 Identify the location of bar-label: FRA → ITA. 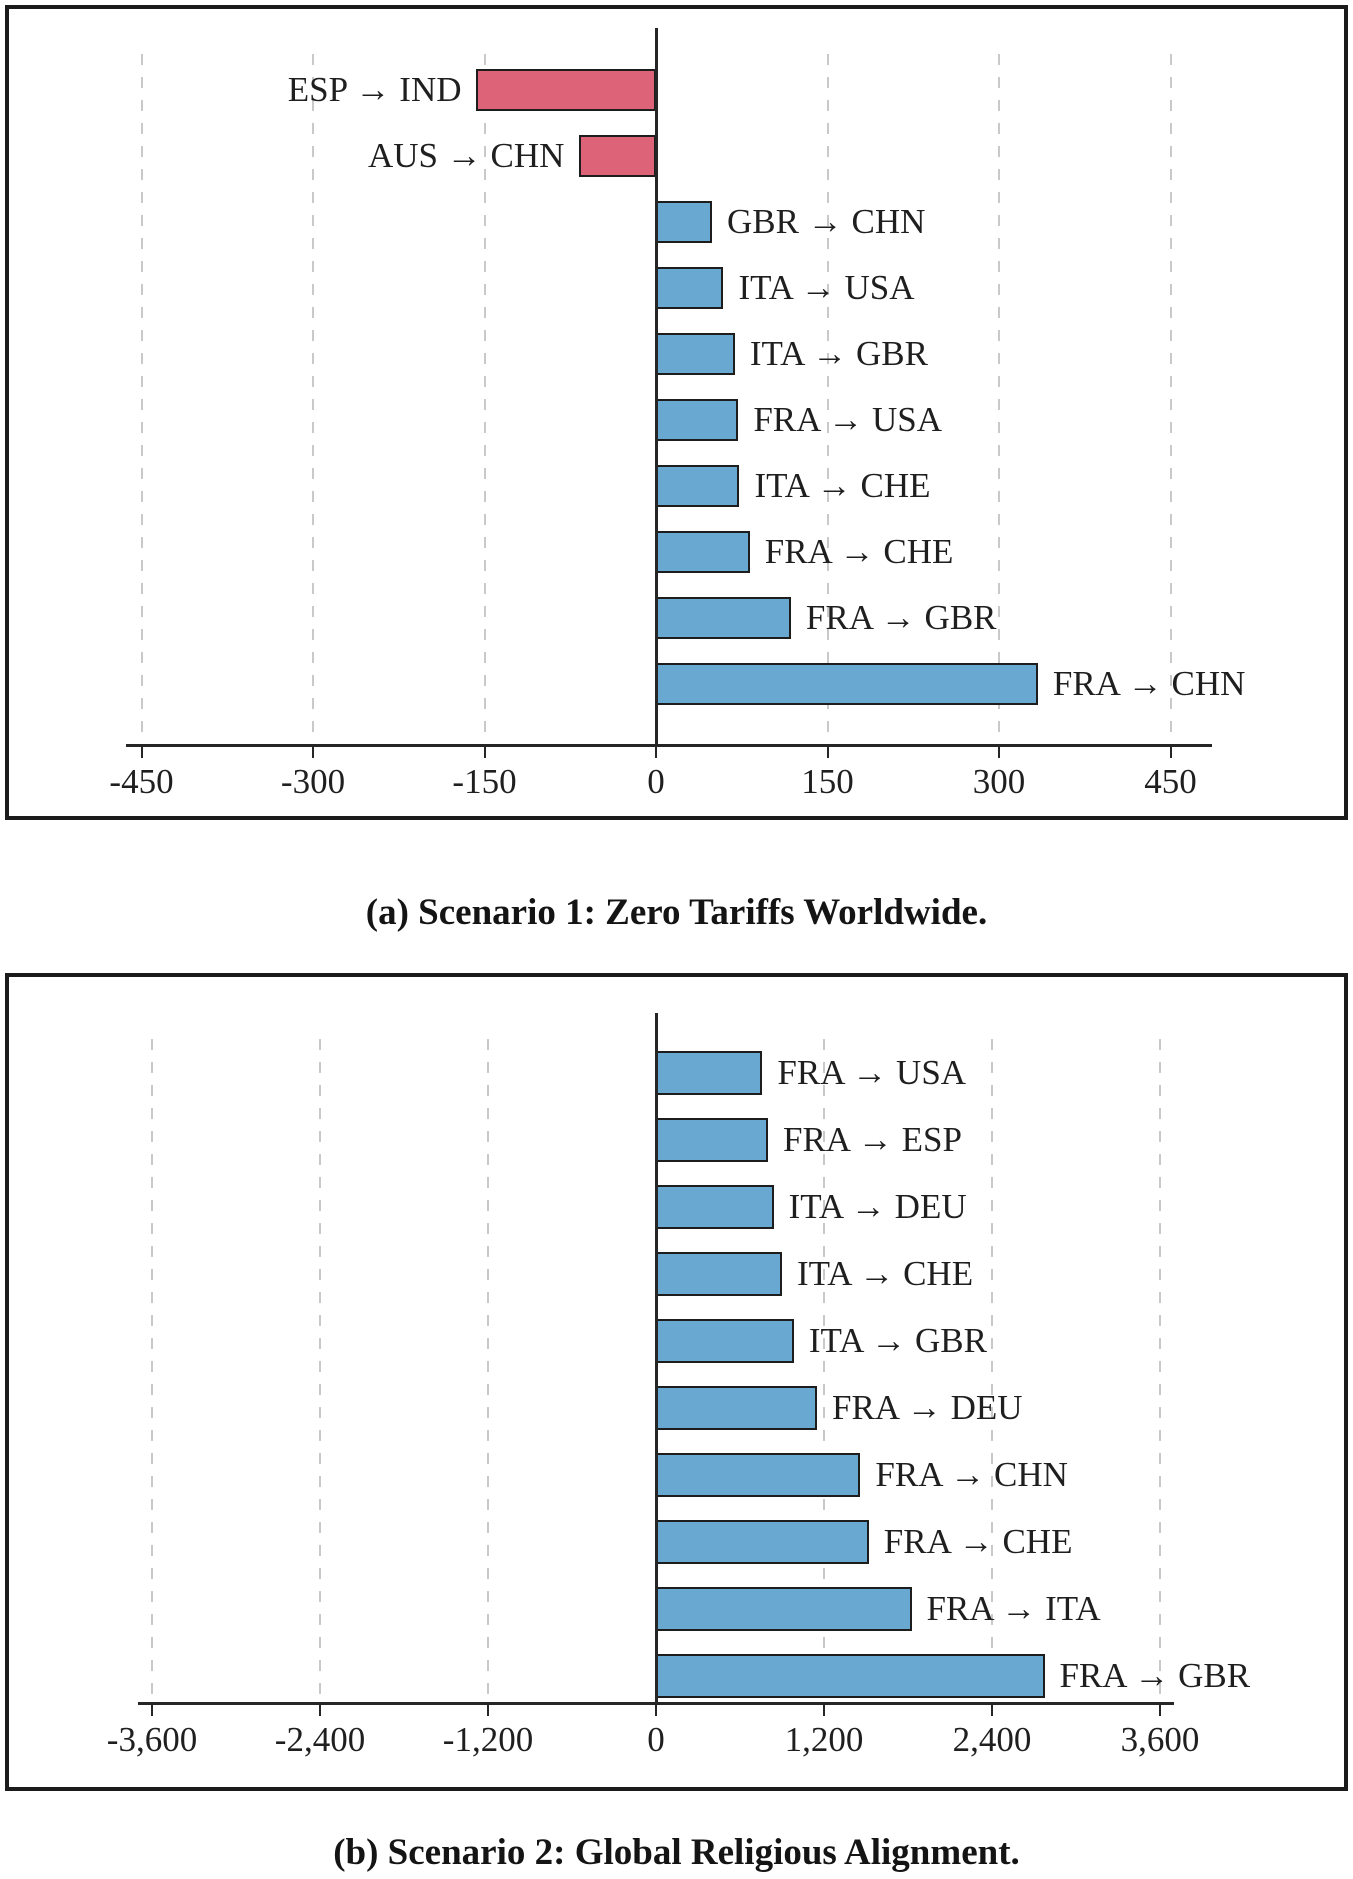
(1013, 1608).